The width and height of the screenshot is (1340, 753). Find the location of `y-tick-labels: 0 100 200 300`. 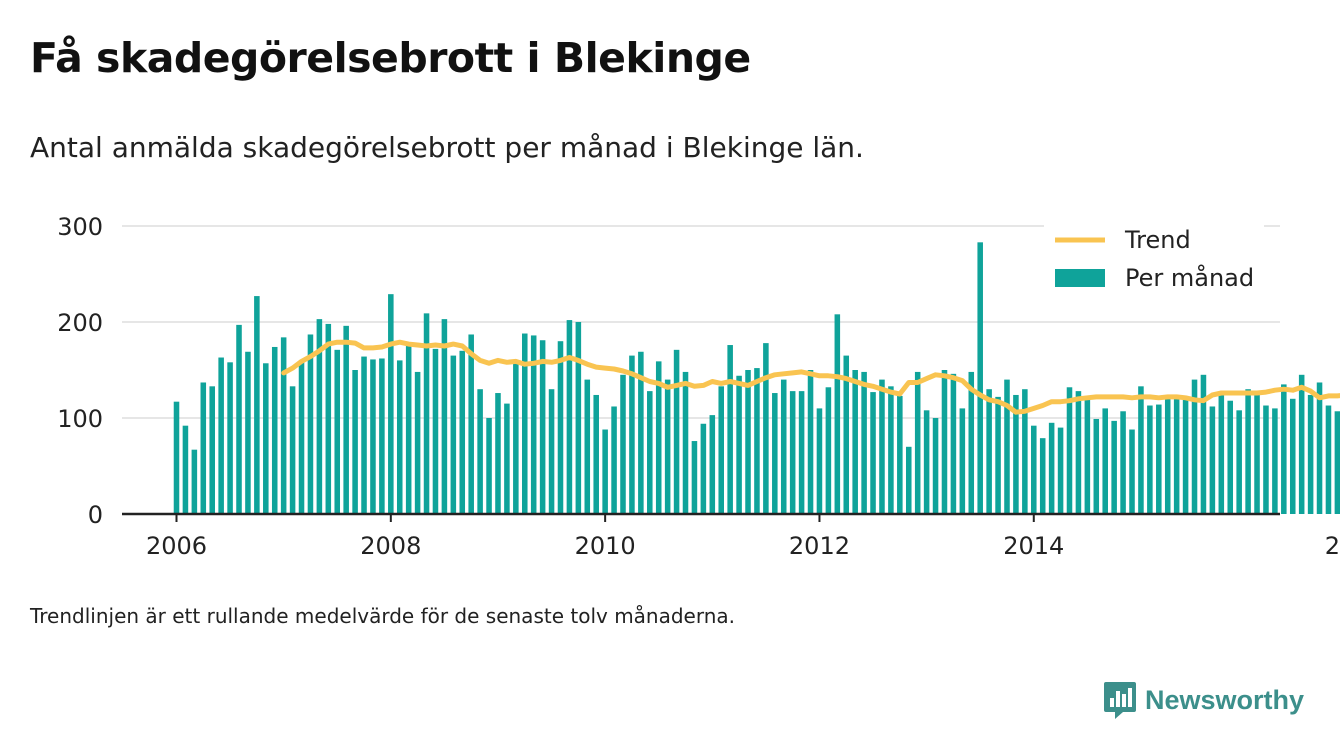

y-tick-labels: 0 100 200 300 is located at coordinates (80, 371).